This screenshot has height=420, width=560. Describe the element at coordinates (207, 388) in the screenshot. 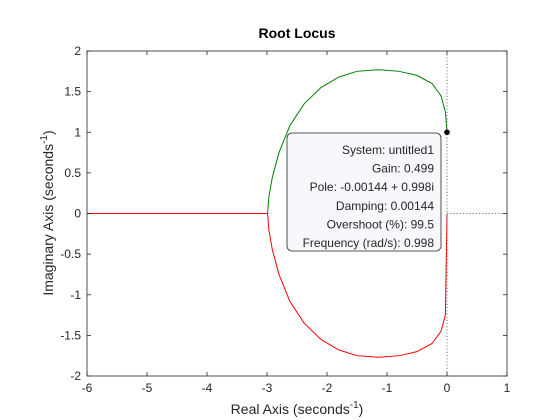

I see `x-tick-label: -4` at that location.